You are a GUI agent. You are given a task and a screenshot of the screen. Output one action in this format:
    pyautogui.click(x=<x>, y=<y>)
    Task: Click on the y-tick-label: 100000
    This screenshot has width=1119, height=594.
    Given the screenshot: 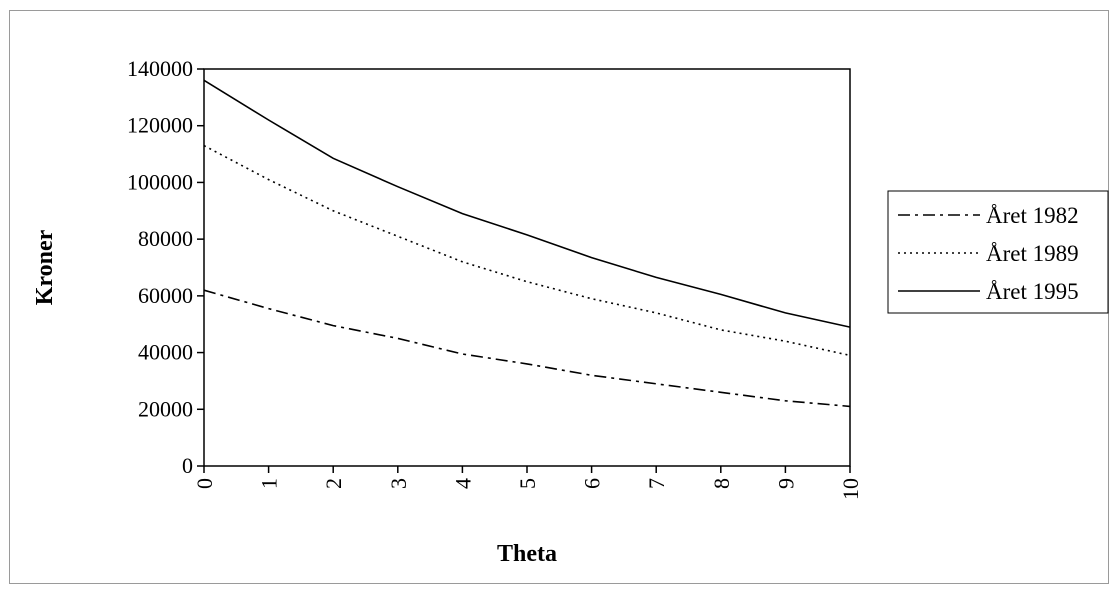 What is the action you would take?
    pyautogui.click(x=160, y=181)
    